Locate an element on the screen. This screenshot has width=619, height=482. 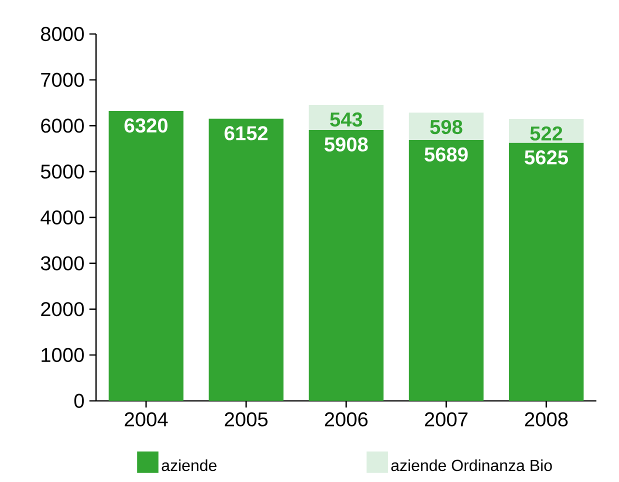
y-tick-label: 5000 is located at coordinates (62, 171).